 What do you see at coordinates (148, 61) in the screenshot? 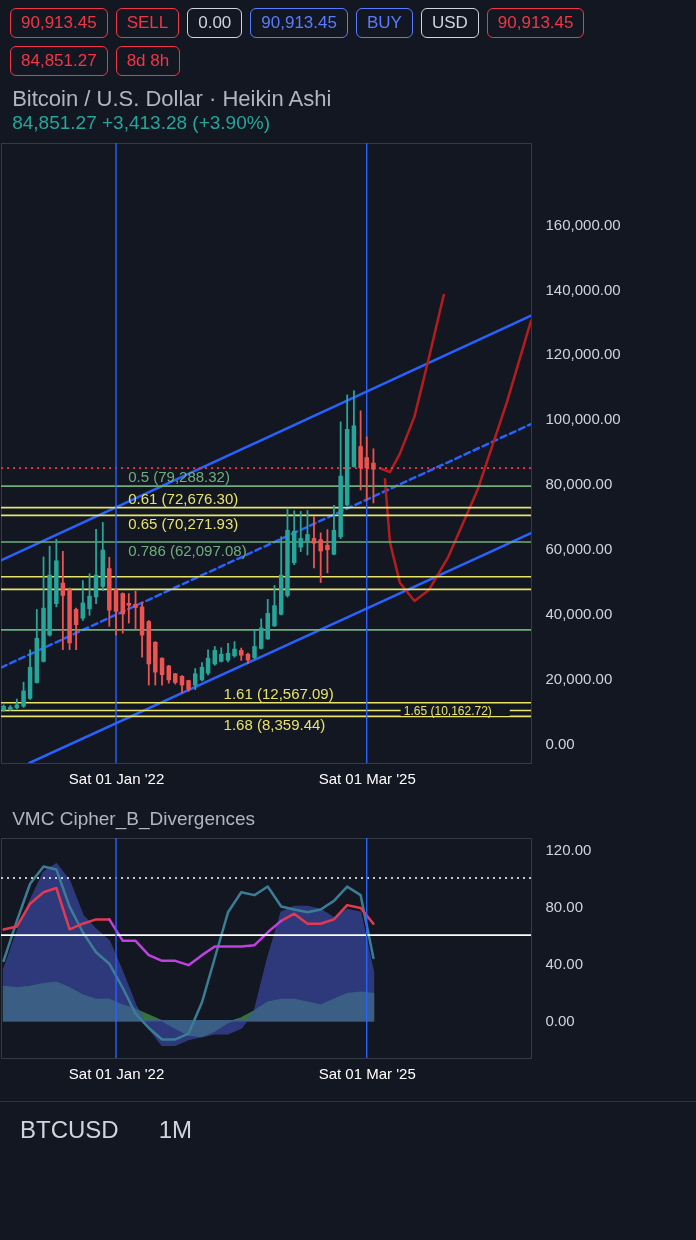
I see `text: 8d 8h` at bounding box center [148, 61].